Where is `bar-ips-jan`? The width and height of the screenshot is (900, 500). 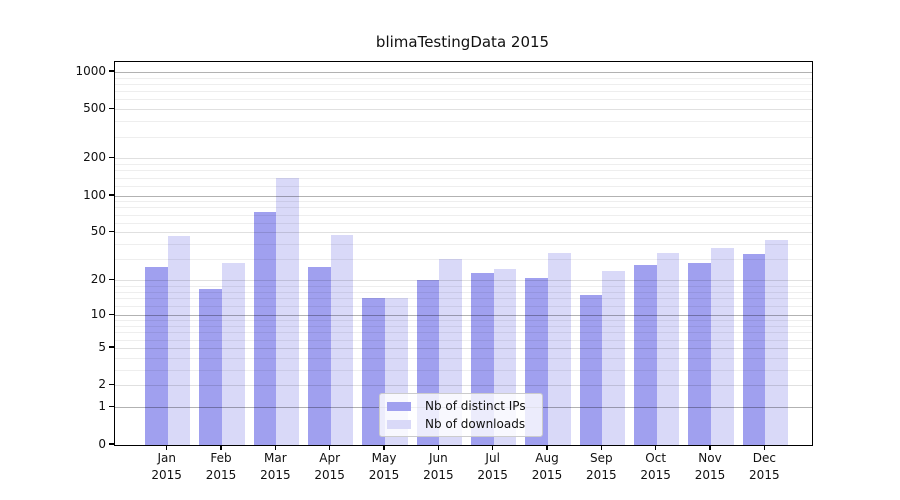
bar-ips-jan is located at coordinates (156, 355).